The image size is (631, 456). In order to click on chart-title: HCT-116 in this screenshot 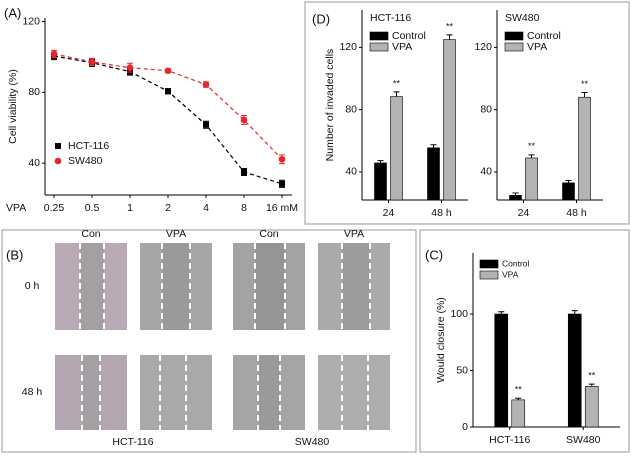, I will do `click(390, 18)`.